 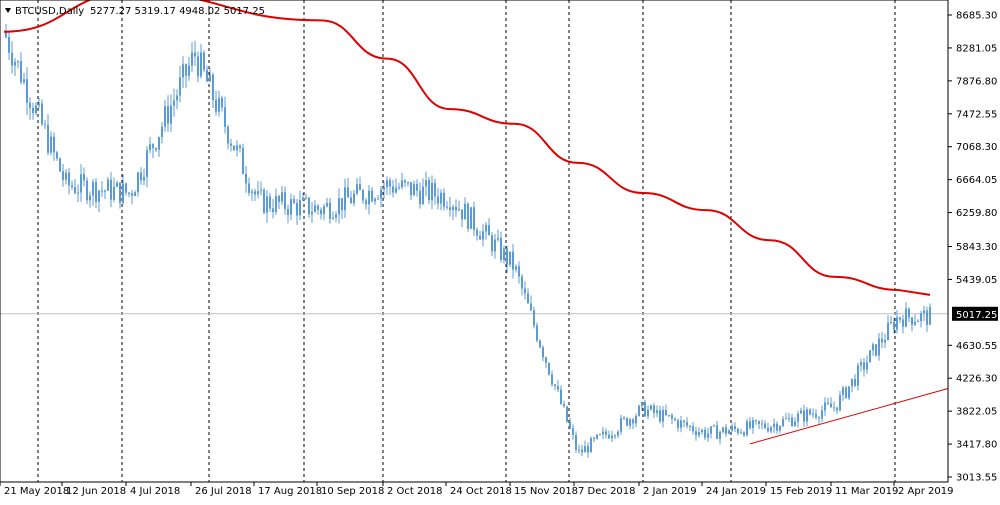 I want to click on y-tick-label: 8685.30, so click(x=976, y=16).